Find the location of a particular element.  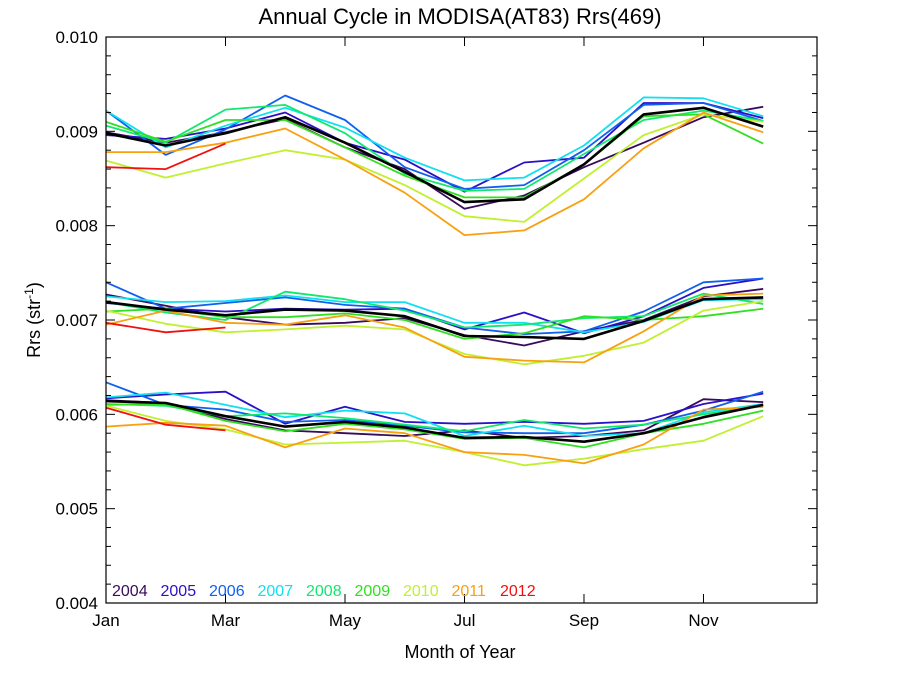

legend: 2004 2005 2006 2007 2008 2009 2010 2011 2012 is located at coordinates (324, 591).